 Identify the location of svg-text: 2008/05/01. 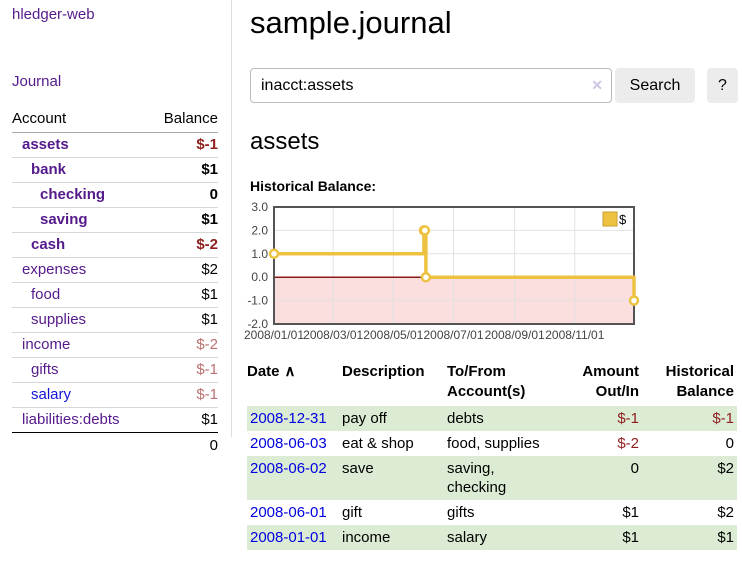
(393, 335).